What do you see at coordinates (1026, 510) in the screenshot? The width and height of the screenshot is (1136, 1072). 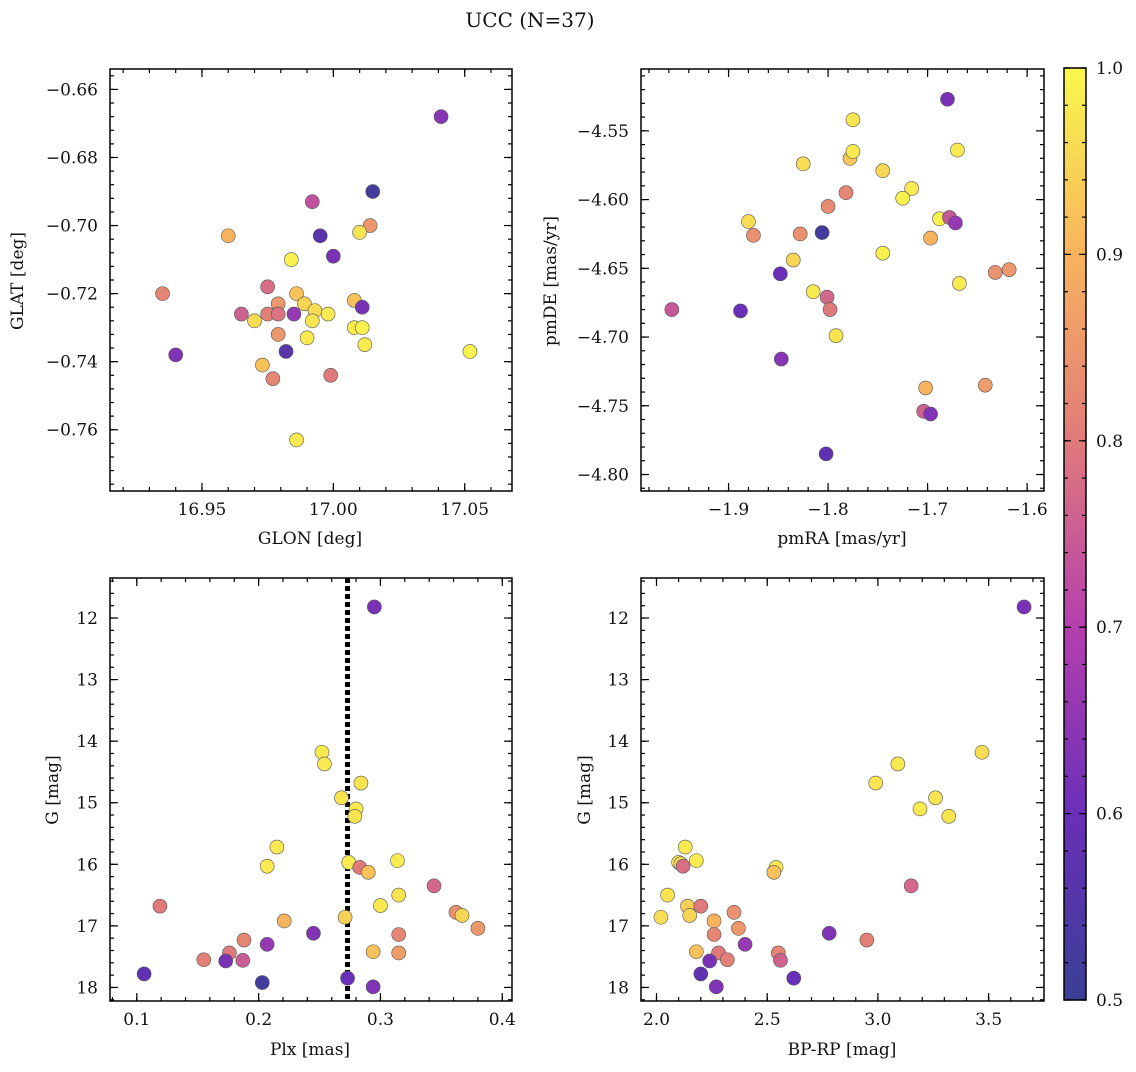 I see `x-tick-label: −1.6` at bounding box center [1026, 510].